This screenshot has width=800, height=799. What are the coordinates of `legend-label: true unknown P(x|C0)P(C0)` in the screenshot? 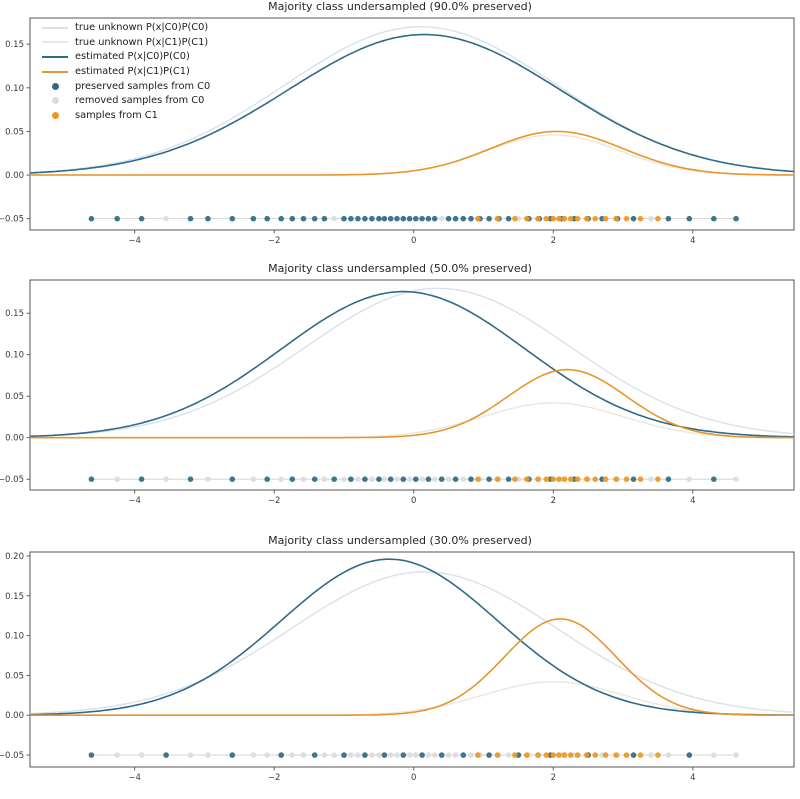 It's located at (142, 28).